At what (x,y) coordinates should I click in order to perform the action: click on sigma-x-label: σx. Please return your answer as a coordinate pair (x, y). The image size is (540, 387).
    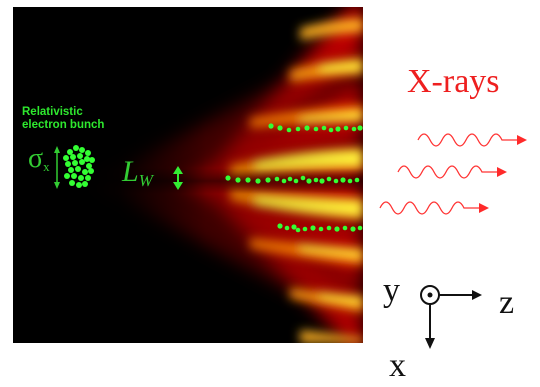
    Looking at the image, I should click on (39, 159).